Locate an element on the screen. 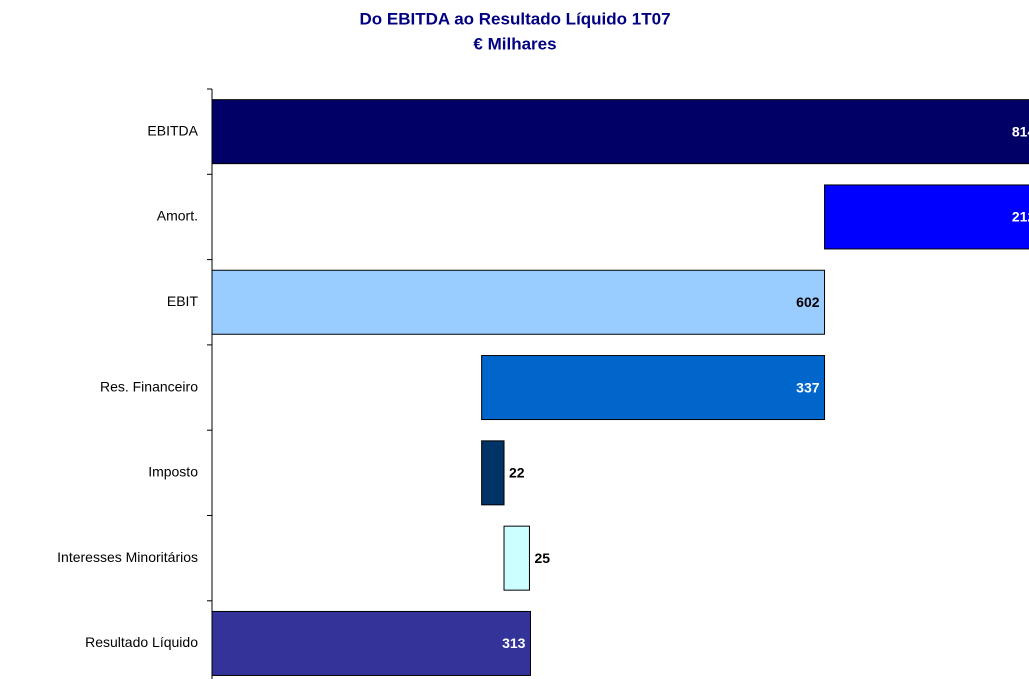  category-label: Amort. is located at coordinates (177, 216).